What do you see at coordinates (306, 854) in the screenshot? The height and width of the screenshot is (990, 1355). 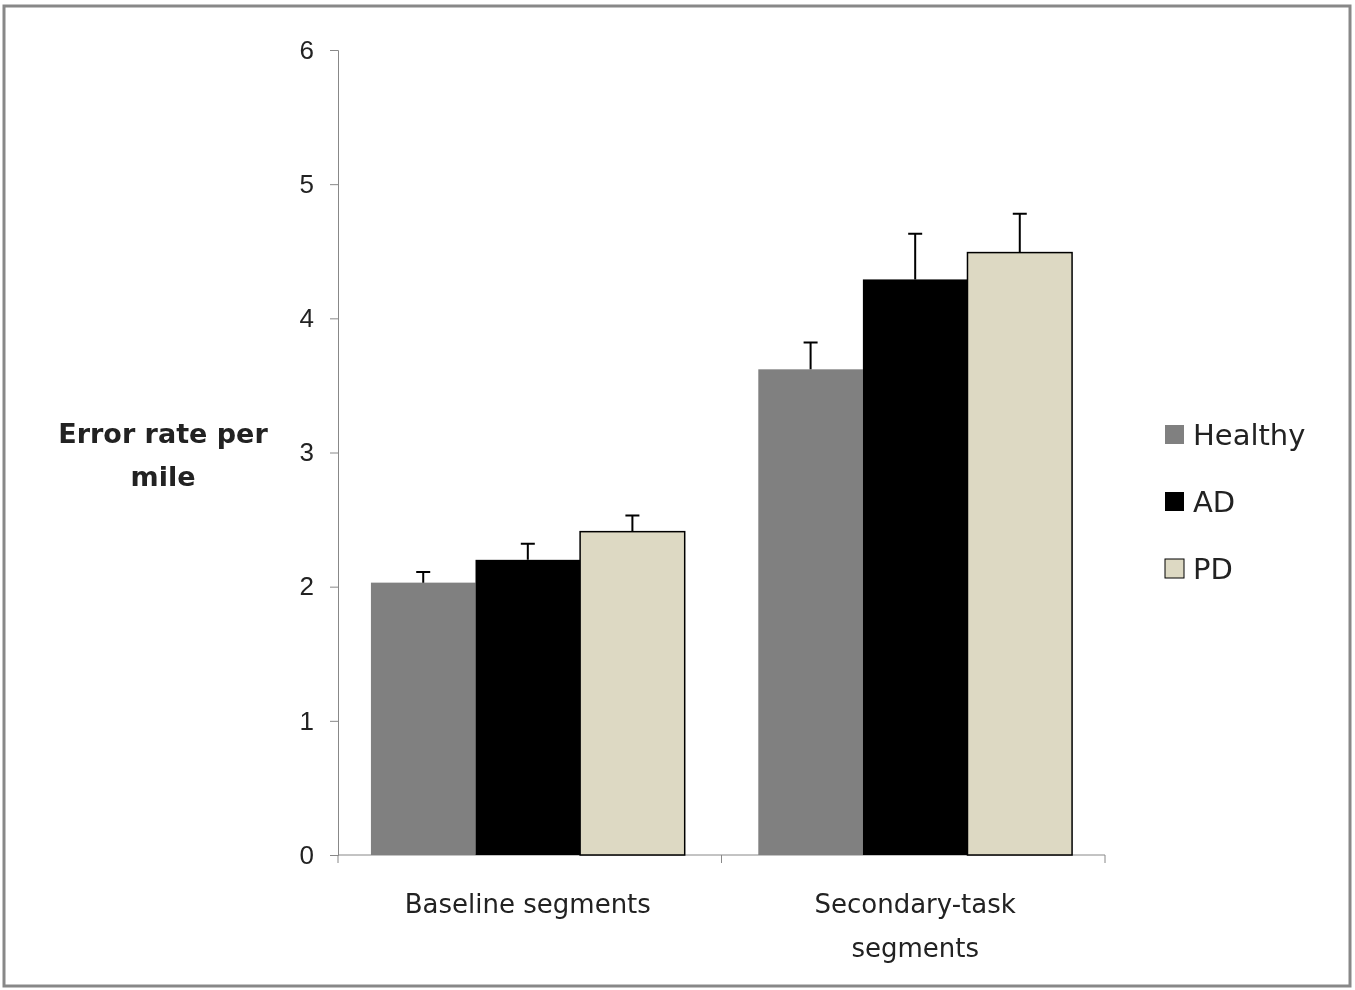 I see `y-tick-label: 0` at bounding box center [306, 854].